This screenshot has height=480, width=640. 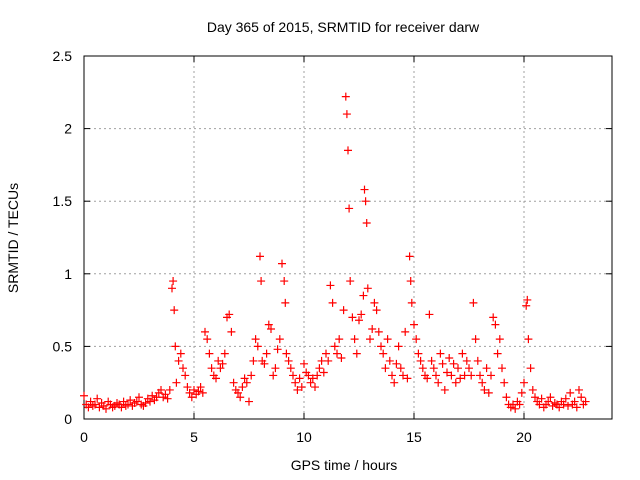 I want to click on y-tick-label: 2.5, so click(x=63, y=56).